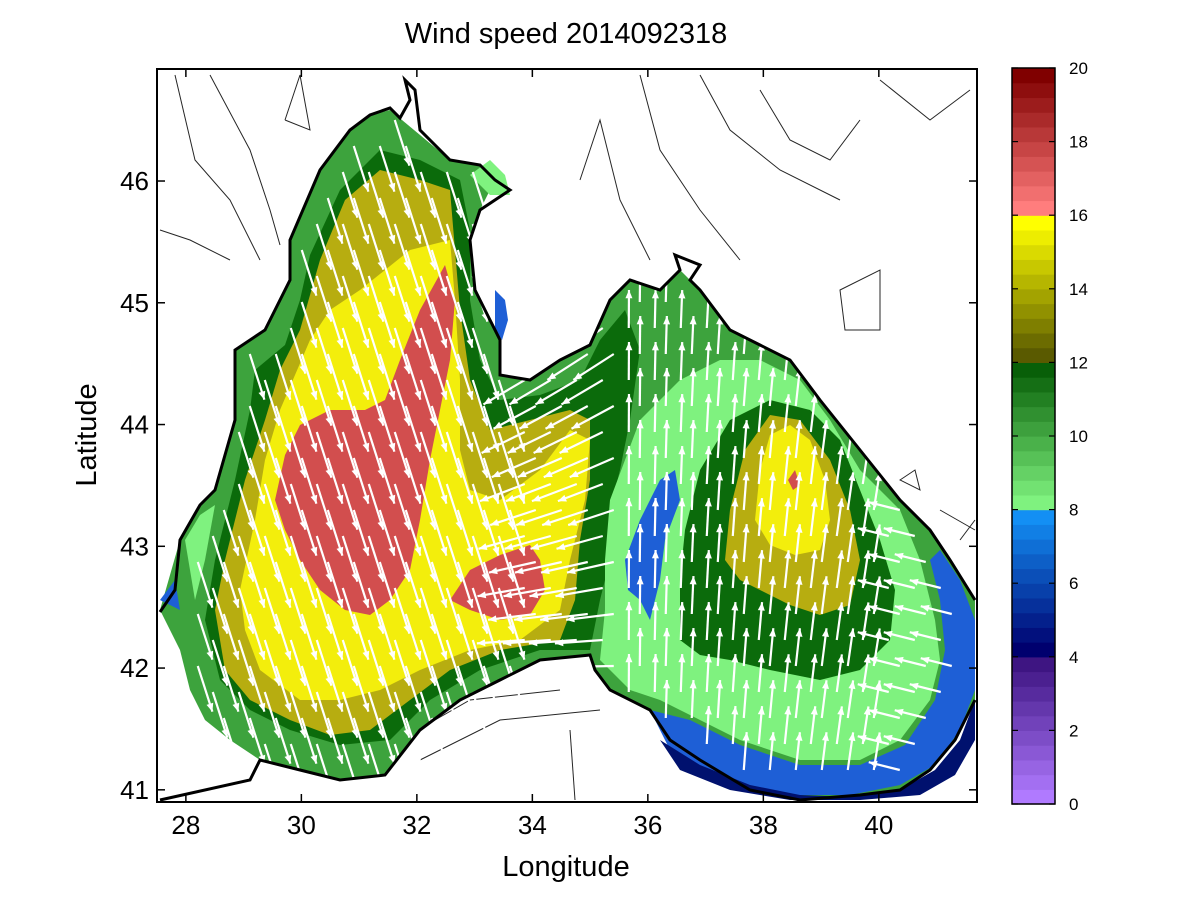 Image resolution: width=1201 pixels, height=901 pixels. Describe the element at coordinates (416, 825) in the screenshot. I see `x-tick-label: 32` at that location.